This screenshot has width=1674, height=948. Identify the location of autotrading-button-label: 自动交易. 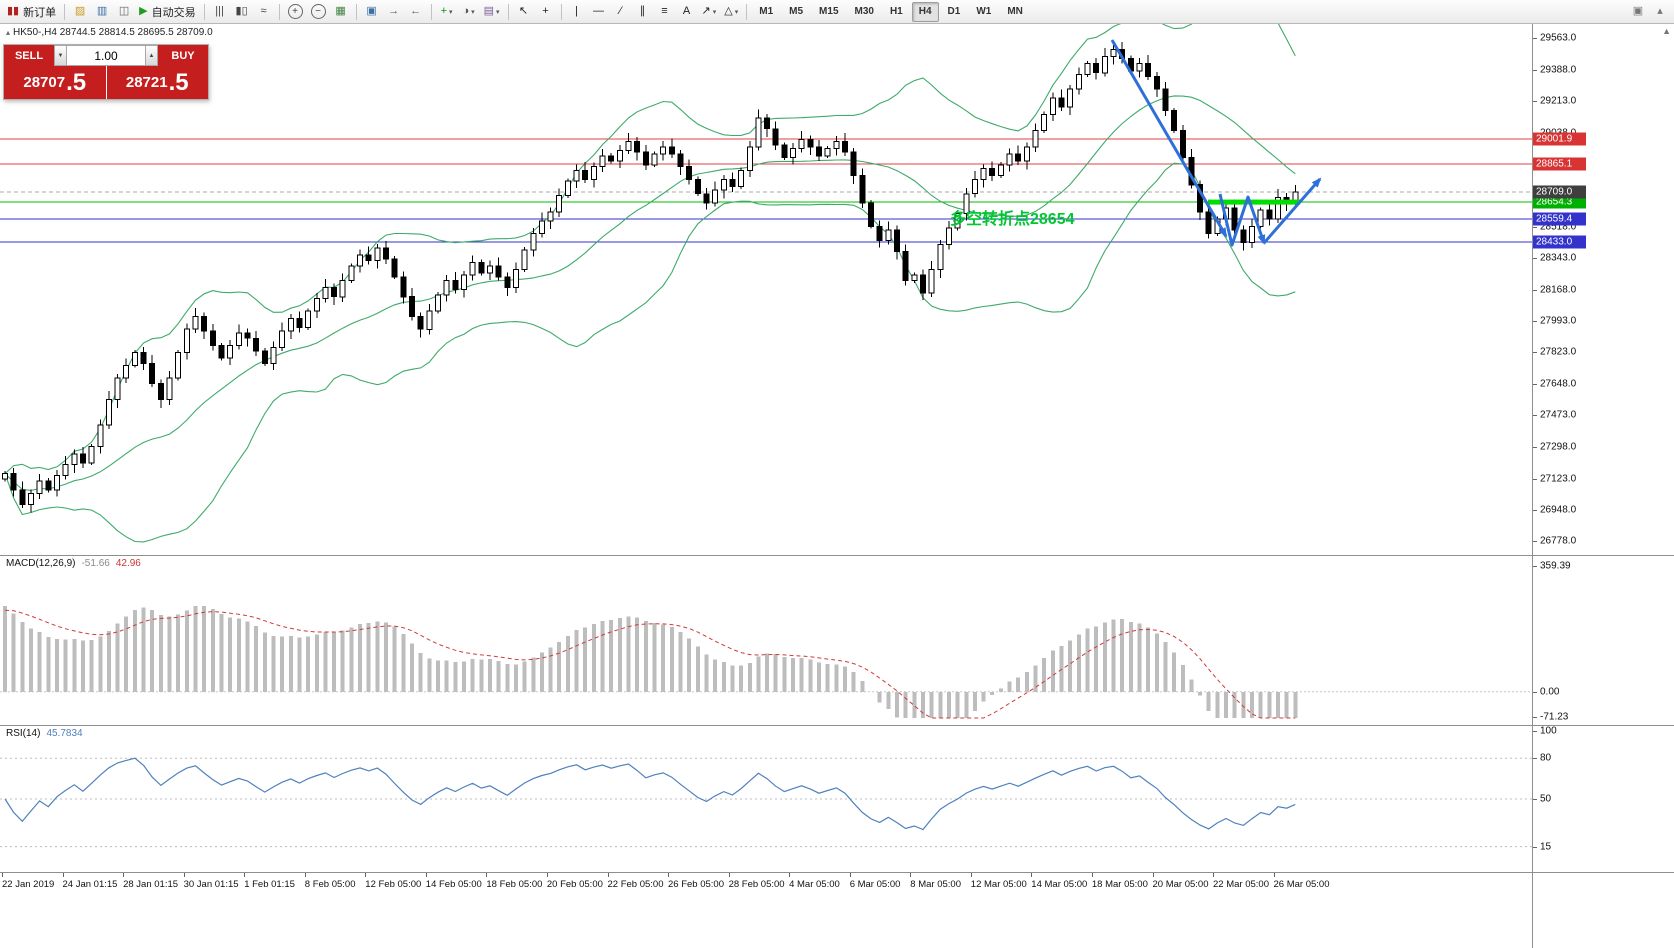
(173, 12).